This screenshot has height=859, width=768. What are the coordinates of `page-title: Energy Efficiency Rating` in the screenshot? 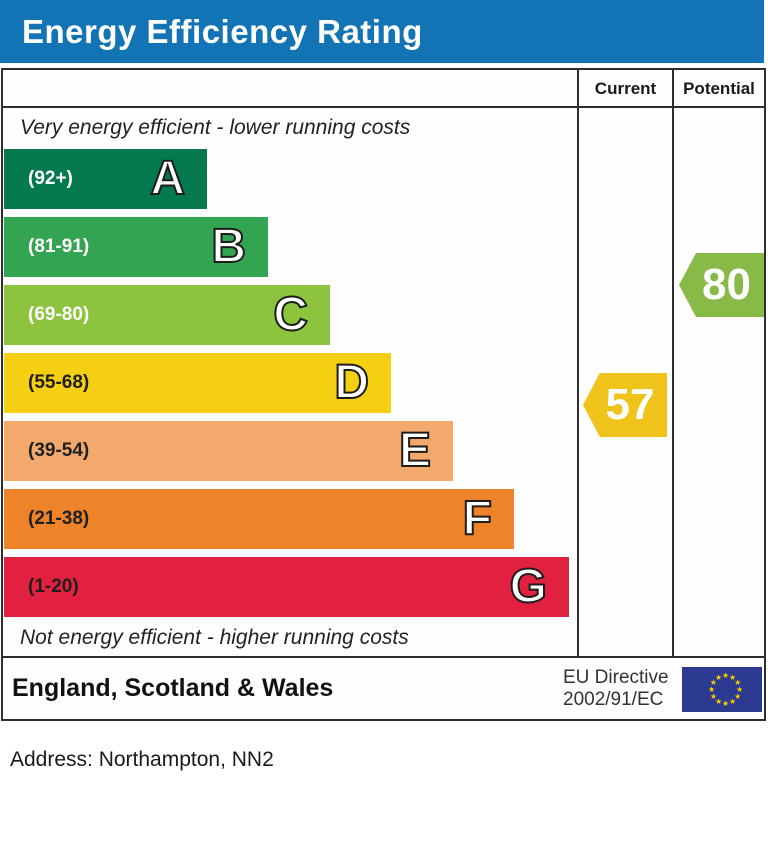 It's located at (222, 31).